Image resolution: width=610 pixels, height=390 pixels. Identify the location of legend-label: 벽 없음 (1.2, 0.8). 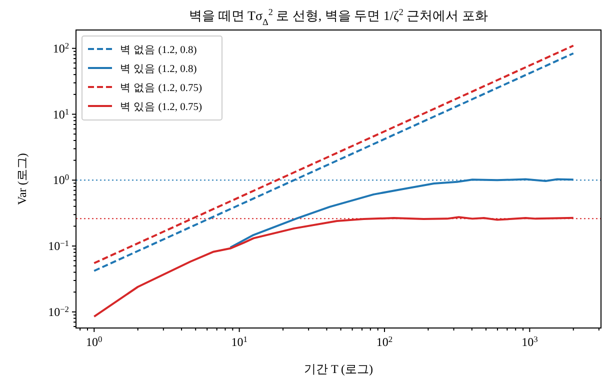
(159, 50).